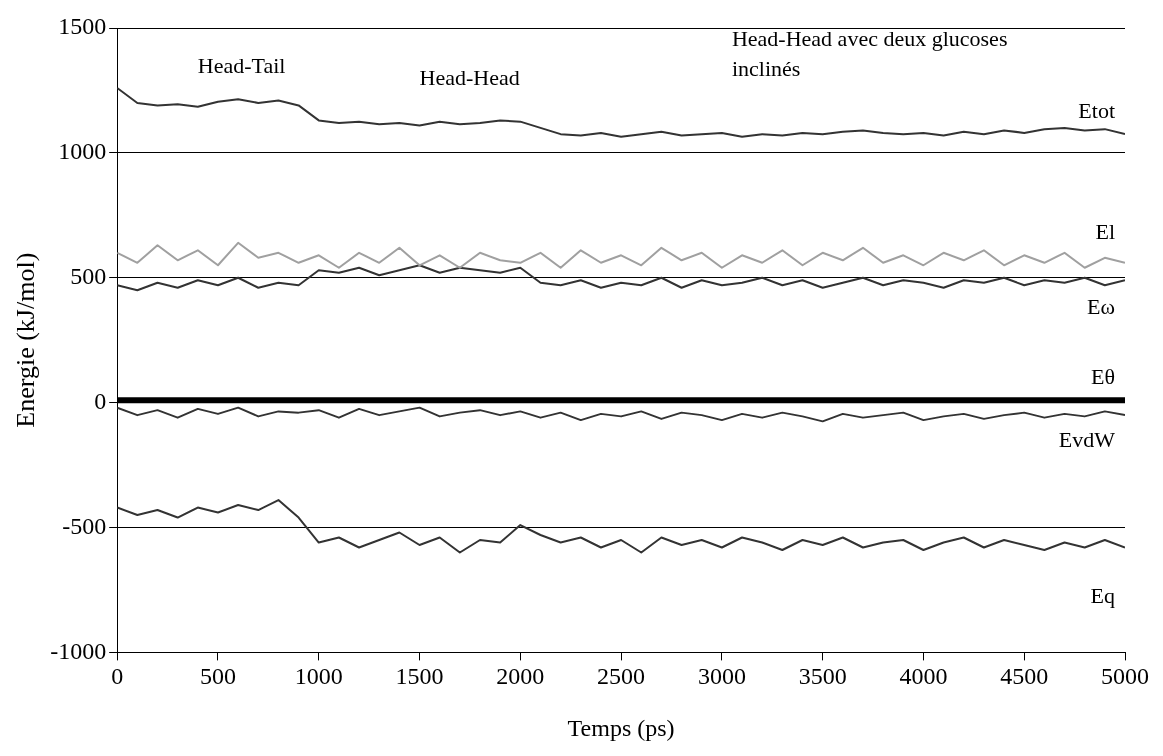  I want to click on y-tick-label: 1500, so click(82, 26).